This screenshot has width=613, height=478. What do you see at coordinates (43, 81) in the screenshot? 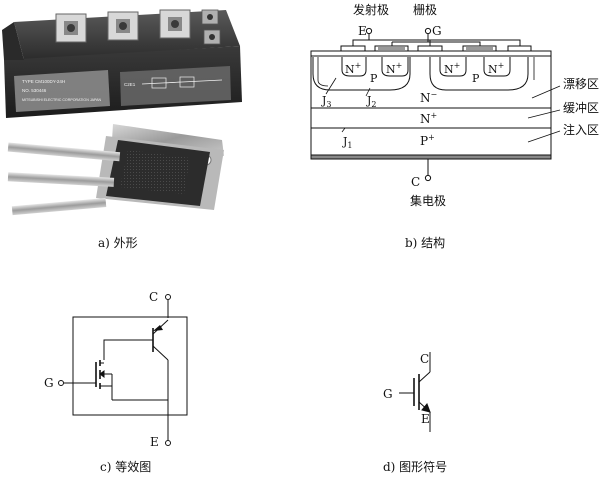
I see `module-label-line1: TYPE CM100DY-24H` at bounding box center [43, 81].